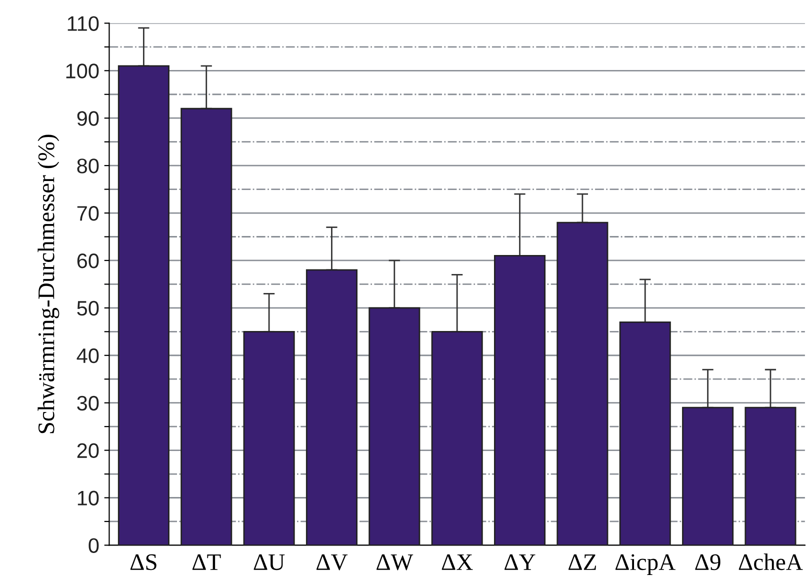  Describe the element at coordinates (88, 260) in the screenshot. I see `y-tick-label: 60` at that location.